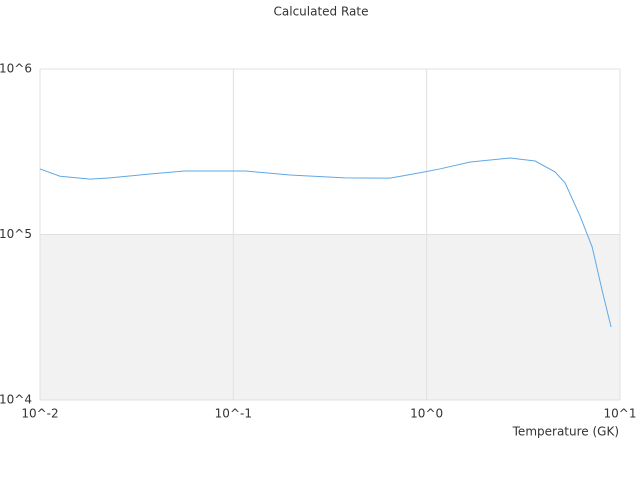 Image resolution: width=640 pixels, height=480 pixels. What do you see at coordinates (565, 432) in the screenshot?
I see `x-axis-label: Temperature (GK)` at bounding box center [565, 432].